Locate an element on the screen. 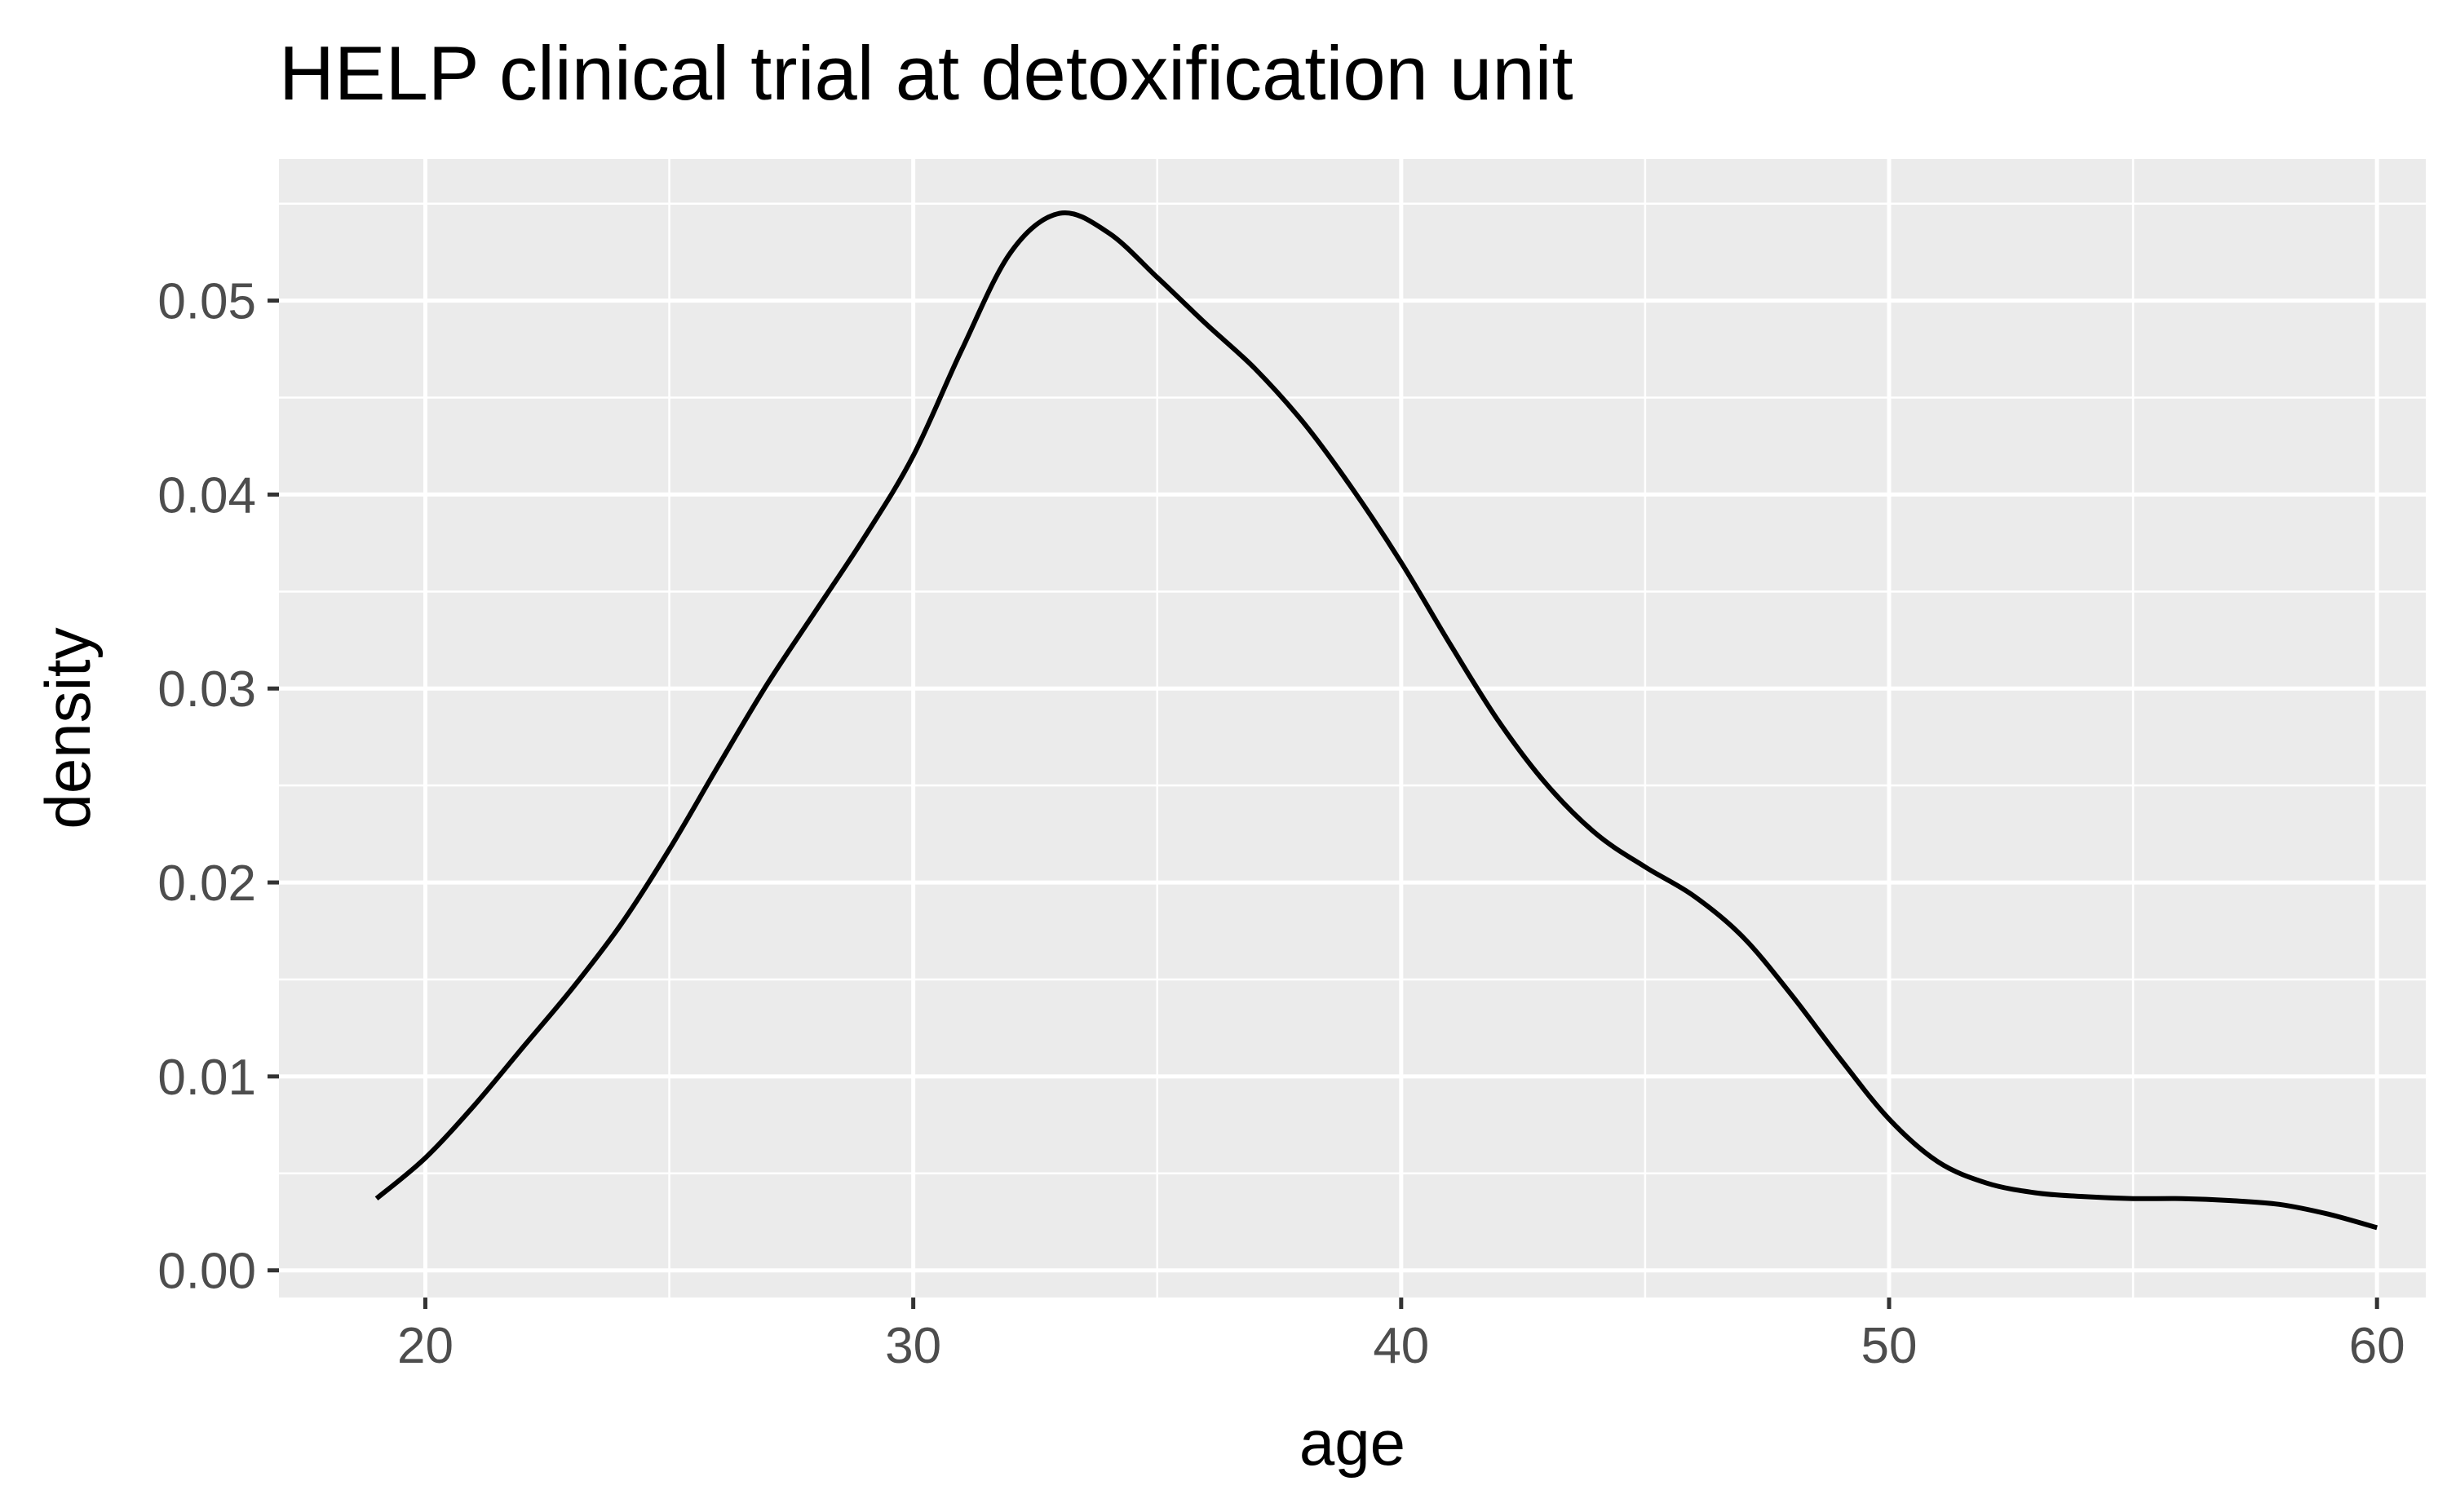 The image size is (2447, 1512). y-tick-label: 0.05 is located at coordinates (206, 302).